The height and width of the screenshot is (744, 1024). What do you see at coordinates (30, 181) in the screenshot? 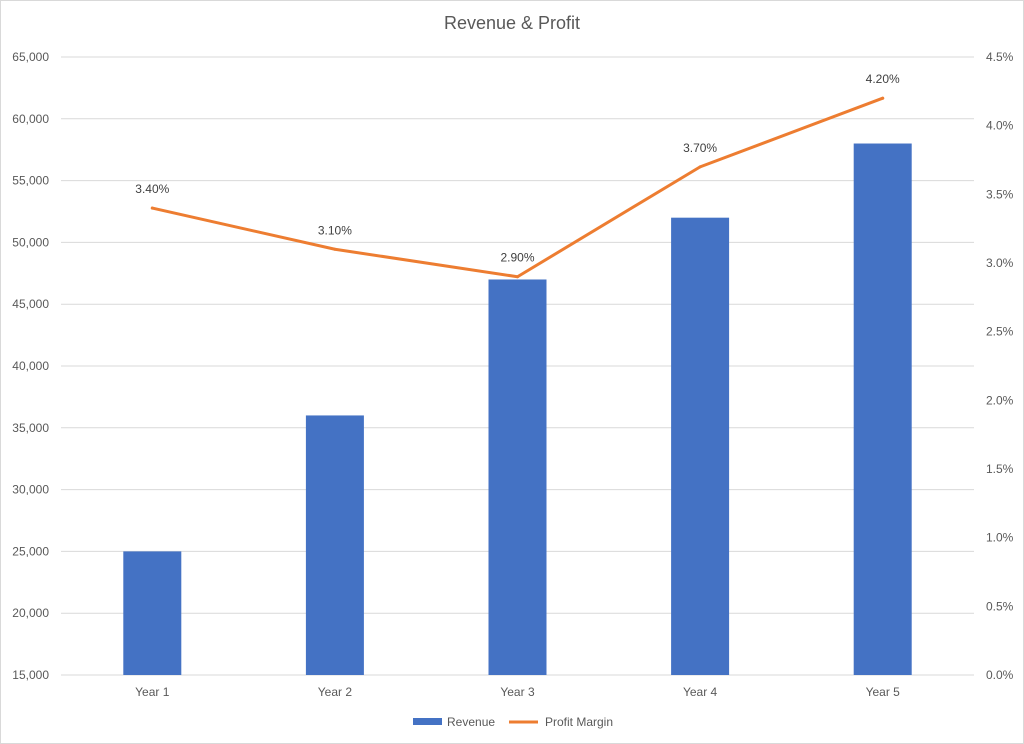
I see `y-tick-label-left: 55,000` at bounding box center [30, 181].